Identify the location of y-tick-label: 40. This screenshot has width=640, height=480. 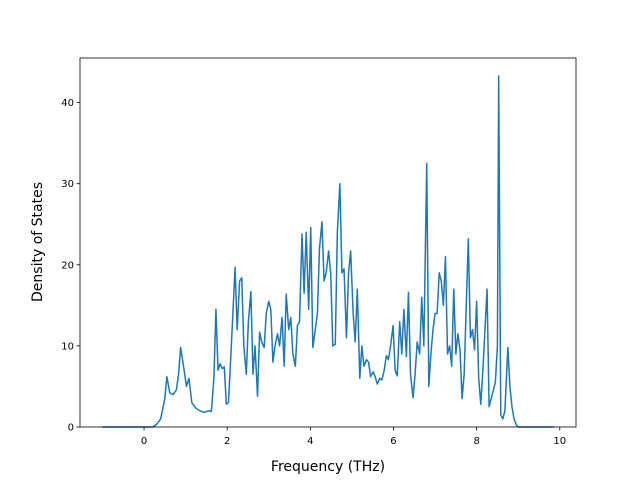
(67, 103).